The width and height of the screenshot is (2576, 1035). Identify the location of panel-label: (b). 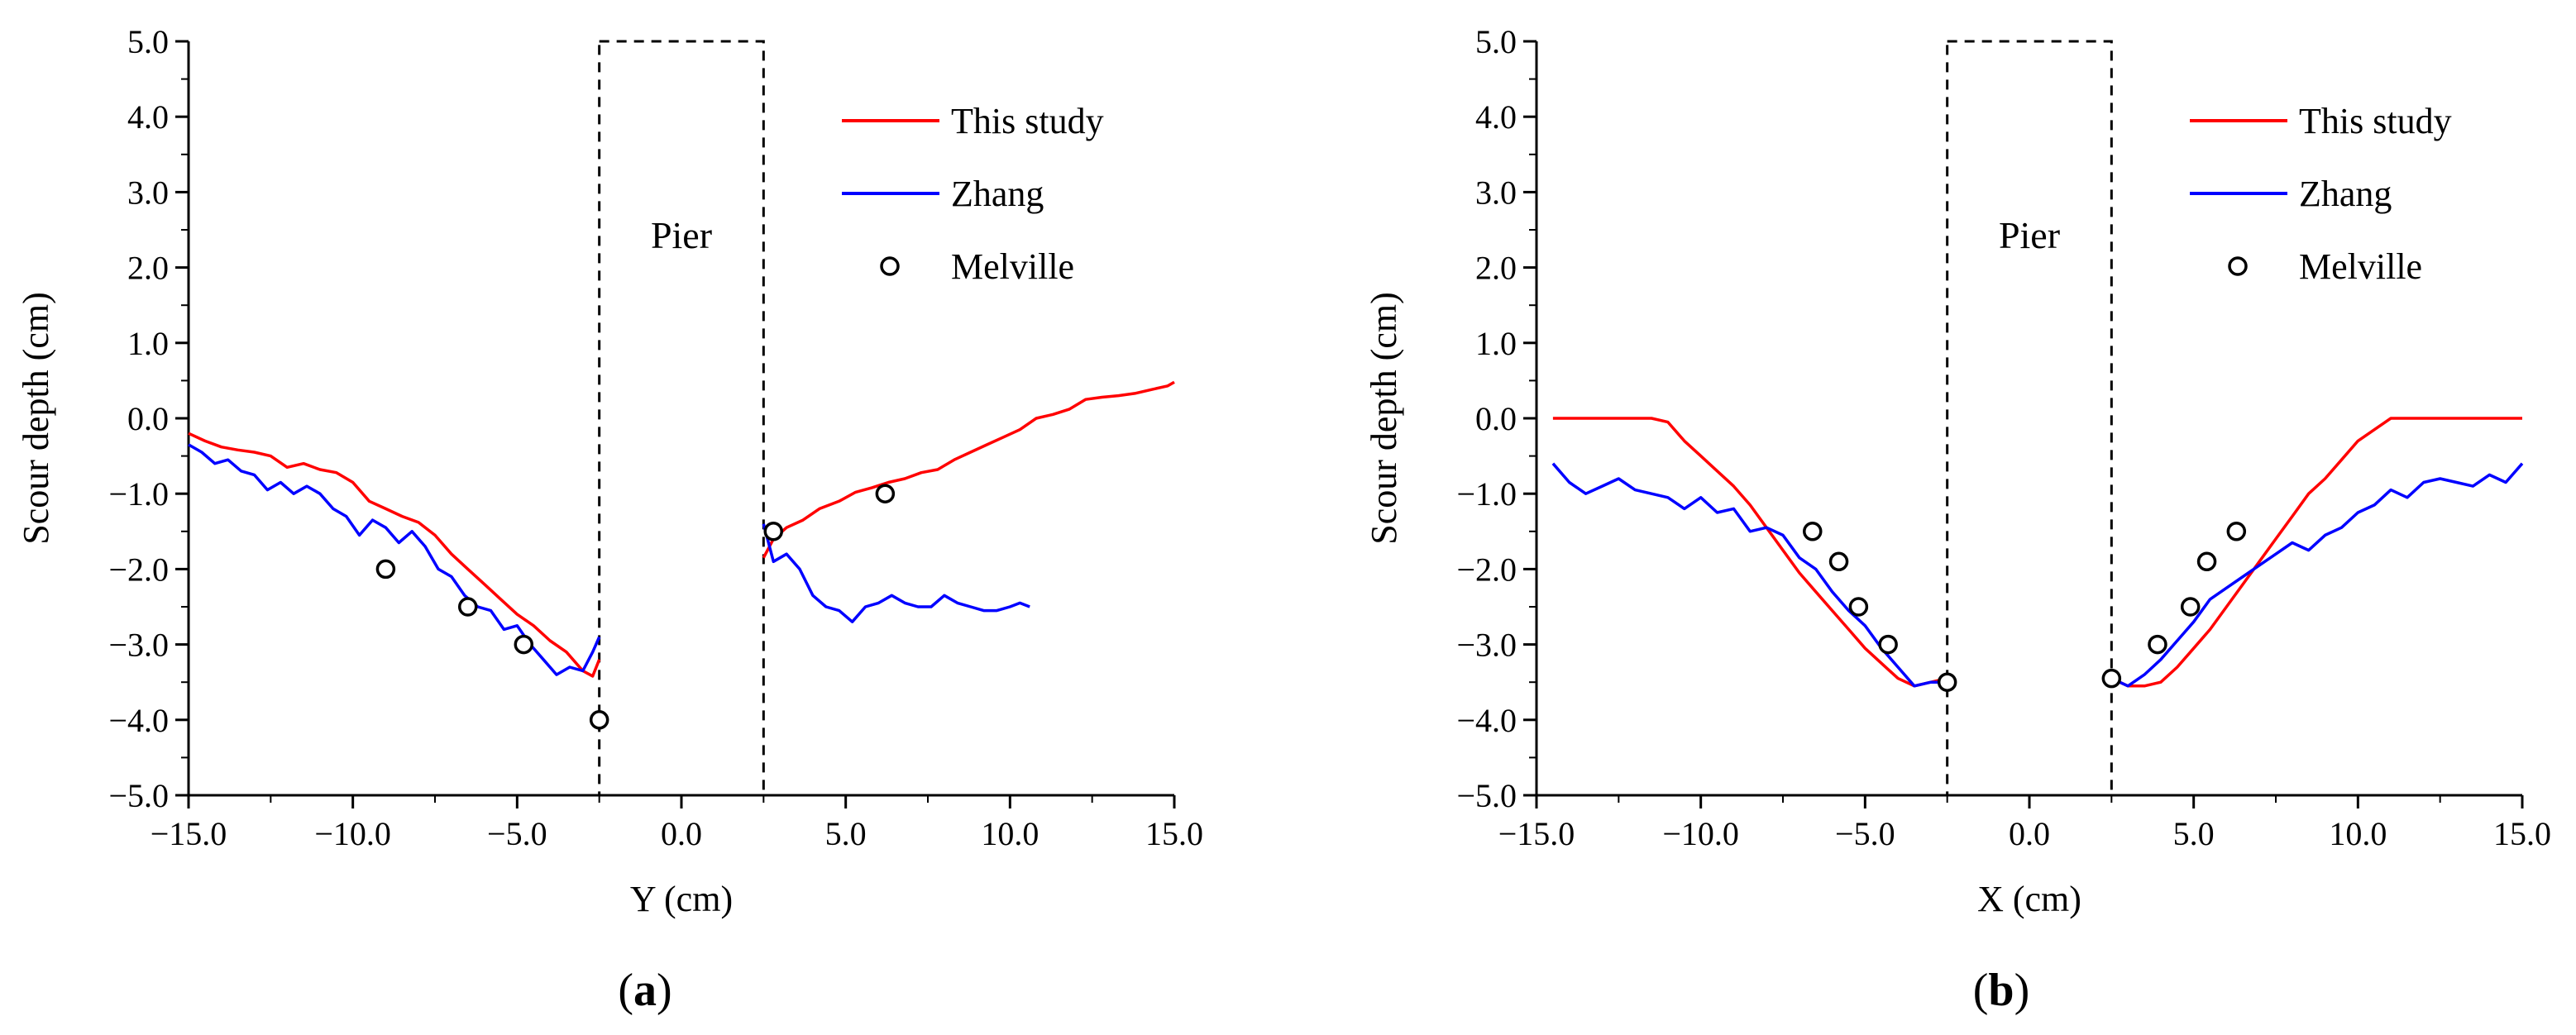
(2001, 990).